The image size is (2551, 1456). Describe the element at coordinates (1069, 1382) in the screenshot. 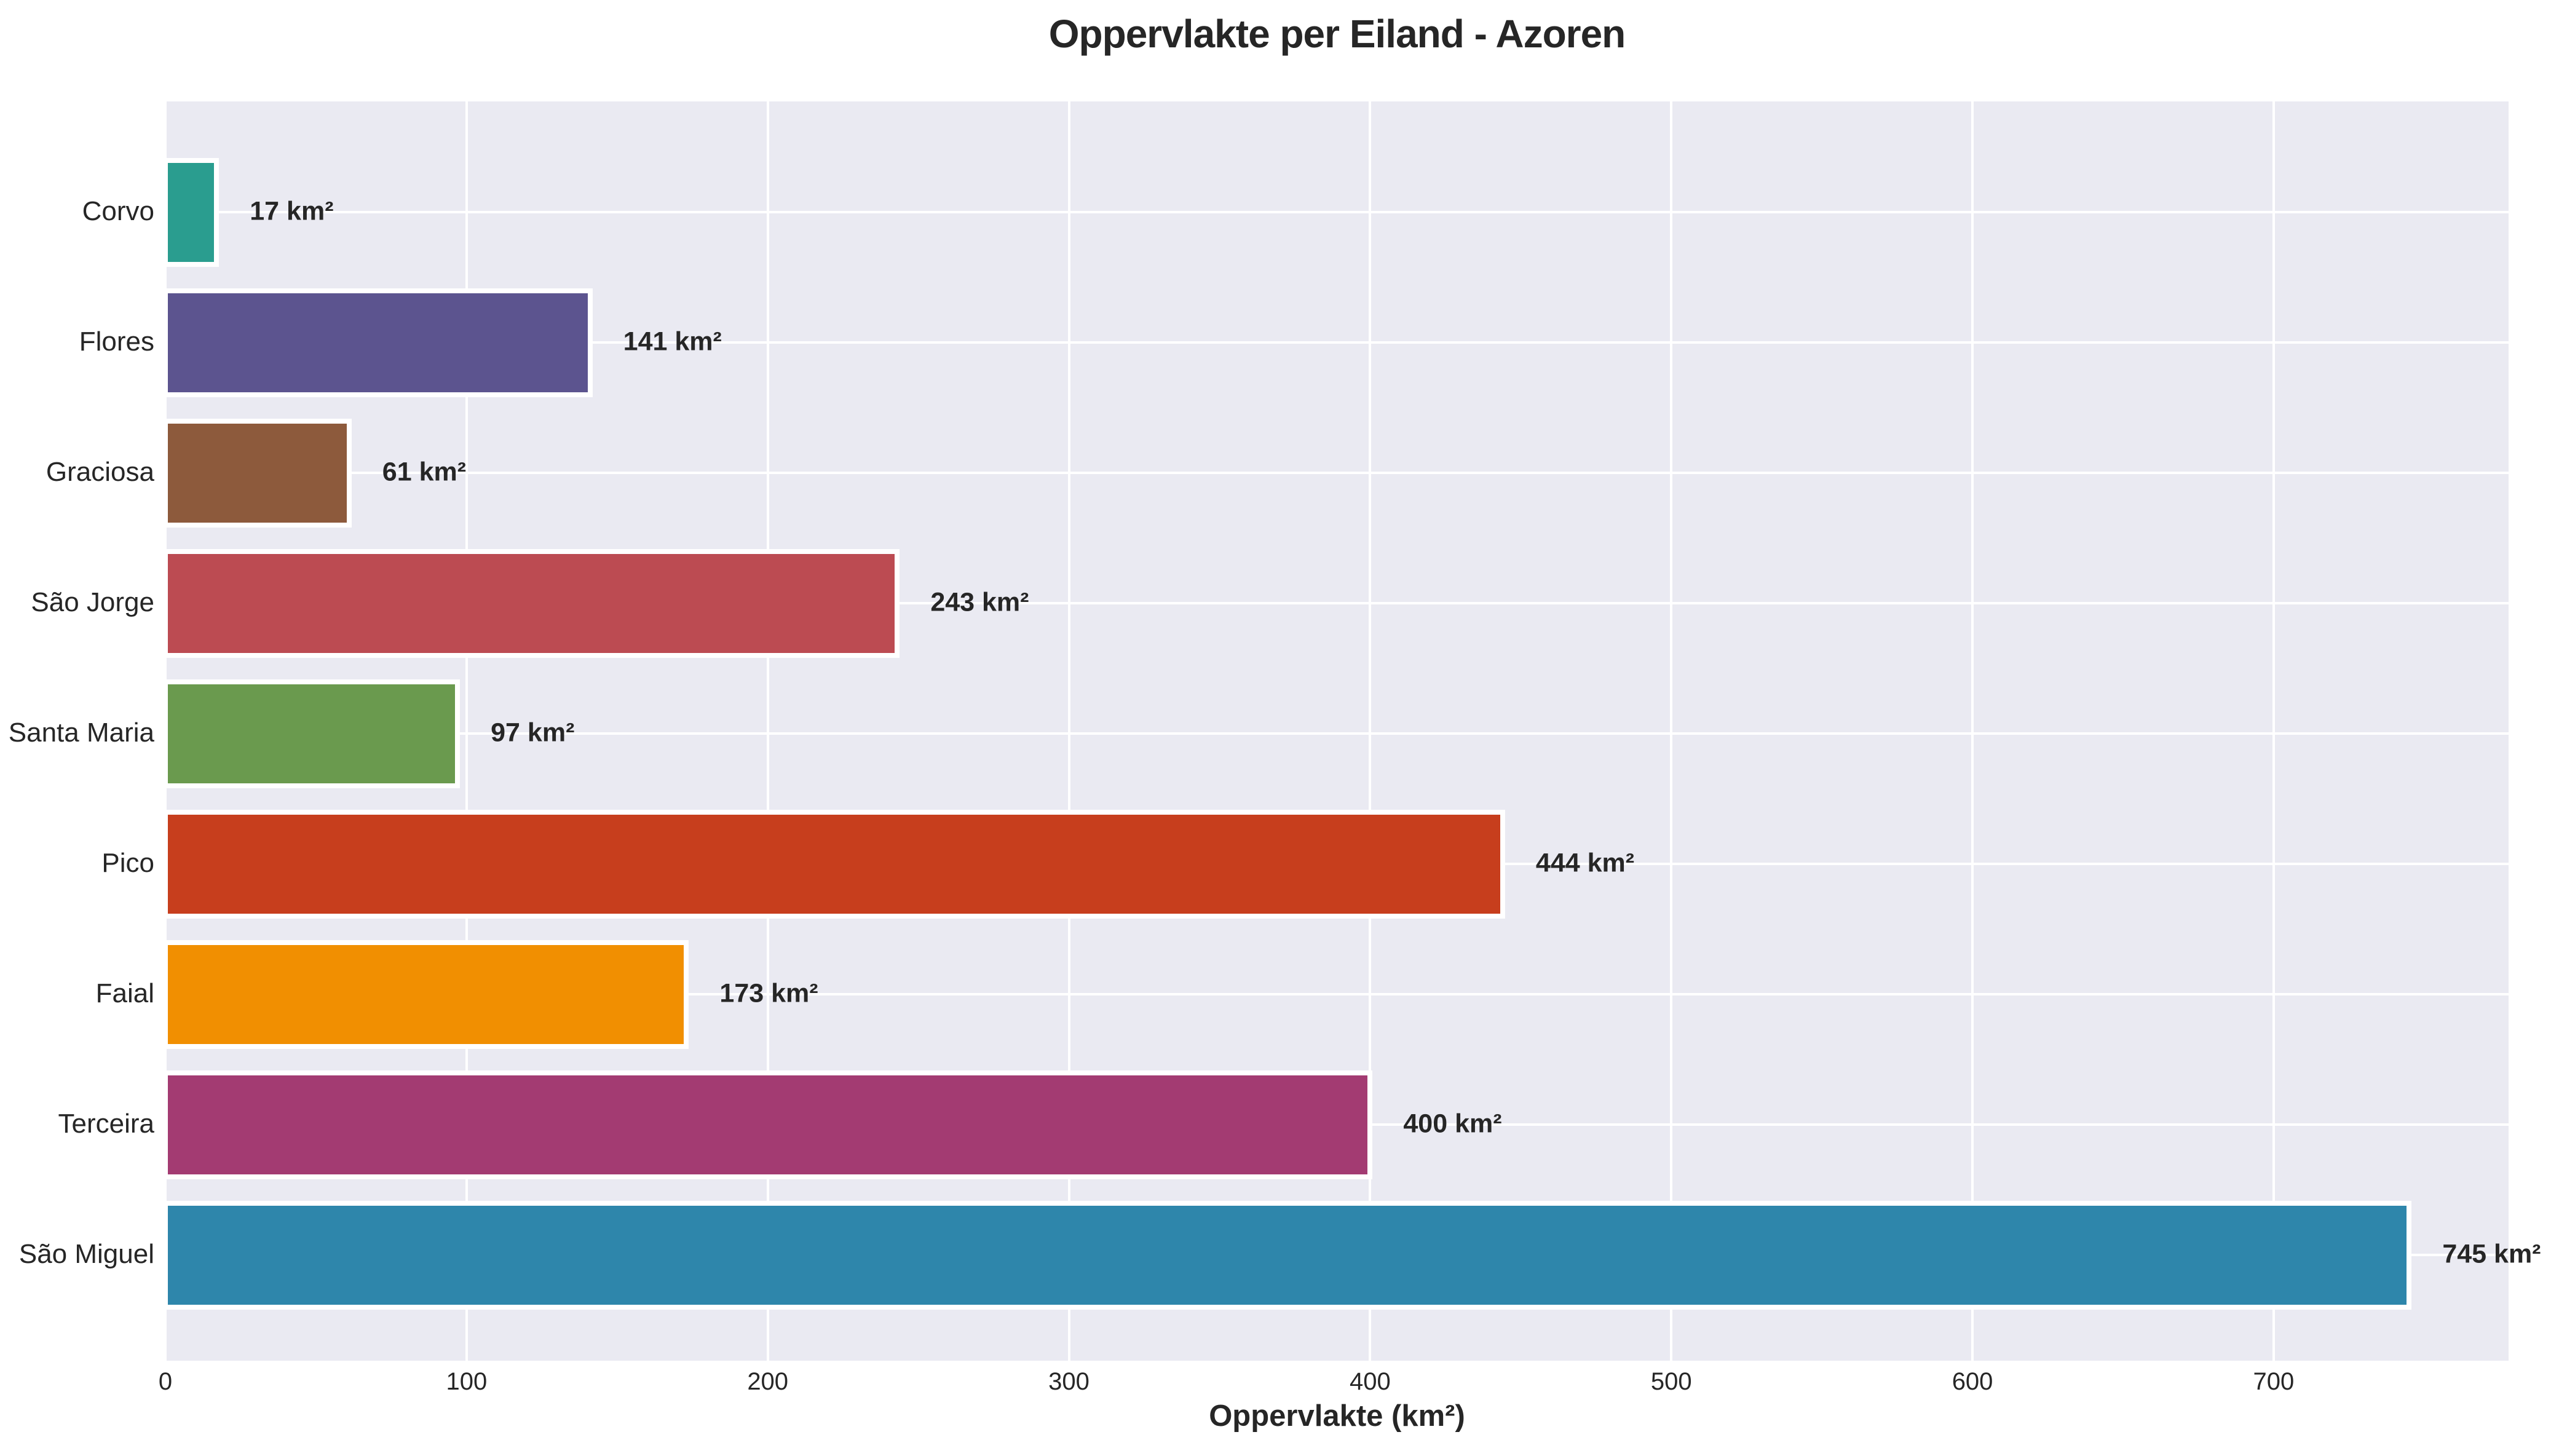

I see `x-tick-label: 300` at that location.